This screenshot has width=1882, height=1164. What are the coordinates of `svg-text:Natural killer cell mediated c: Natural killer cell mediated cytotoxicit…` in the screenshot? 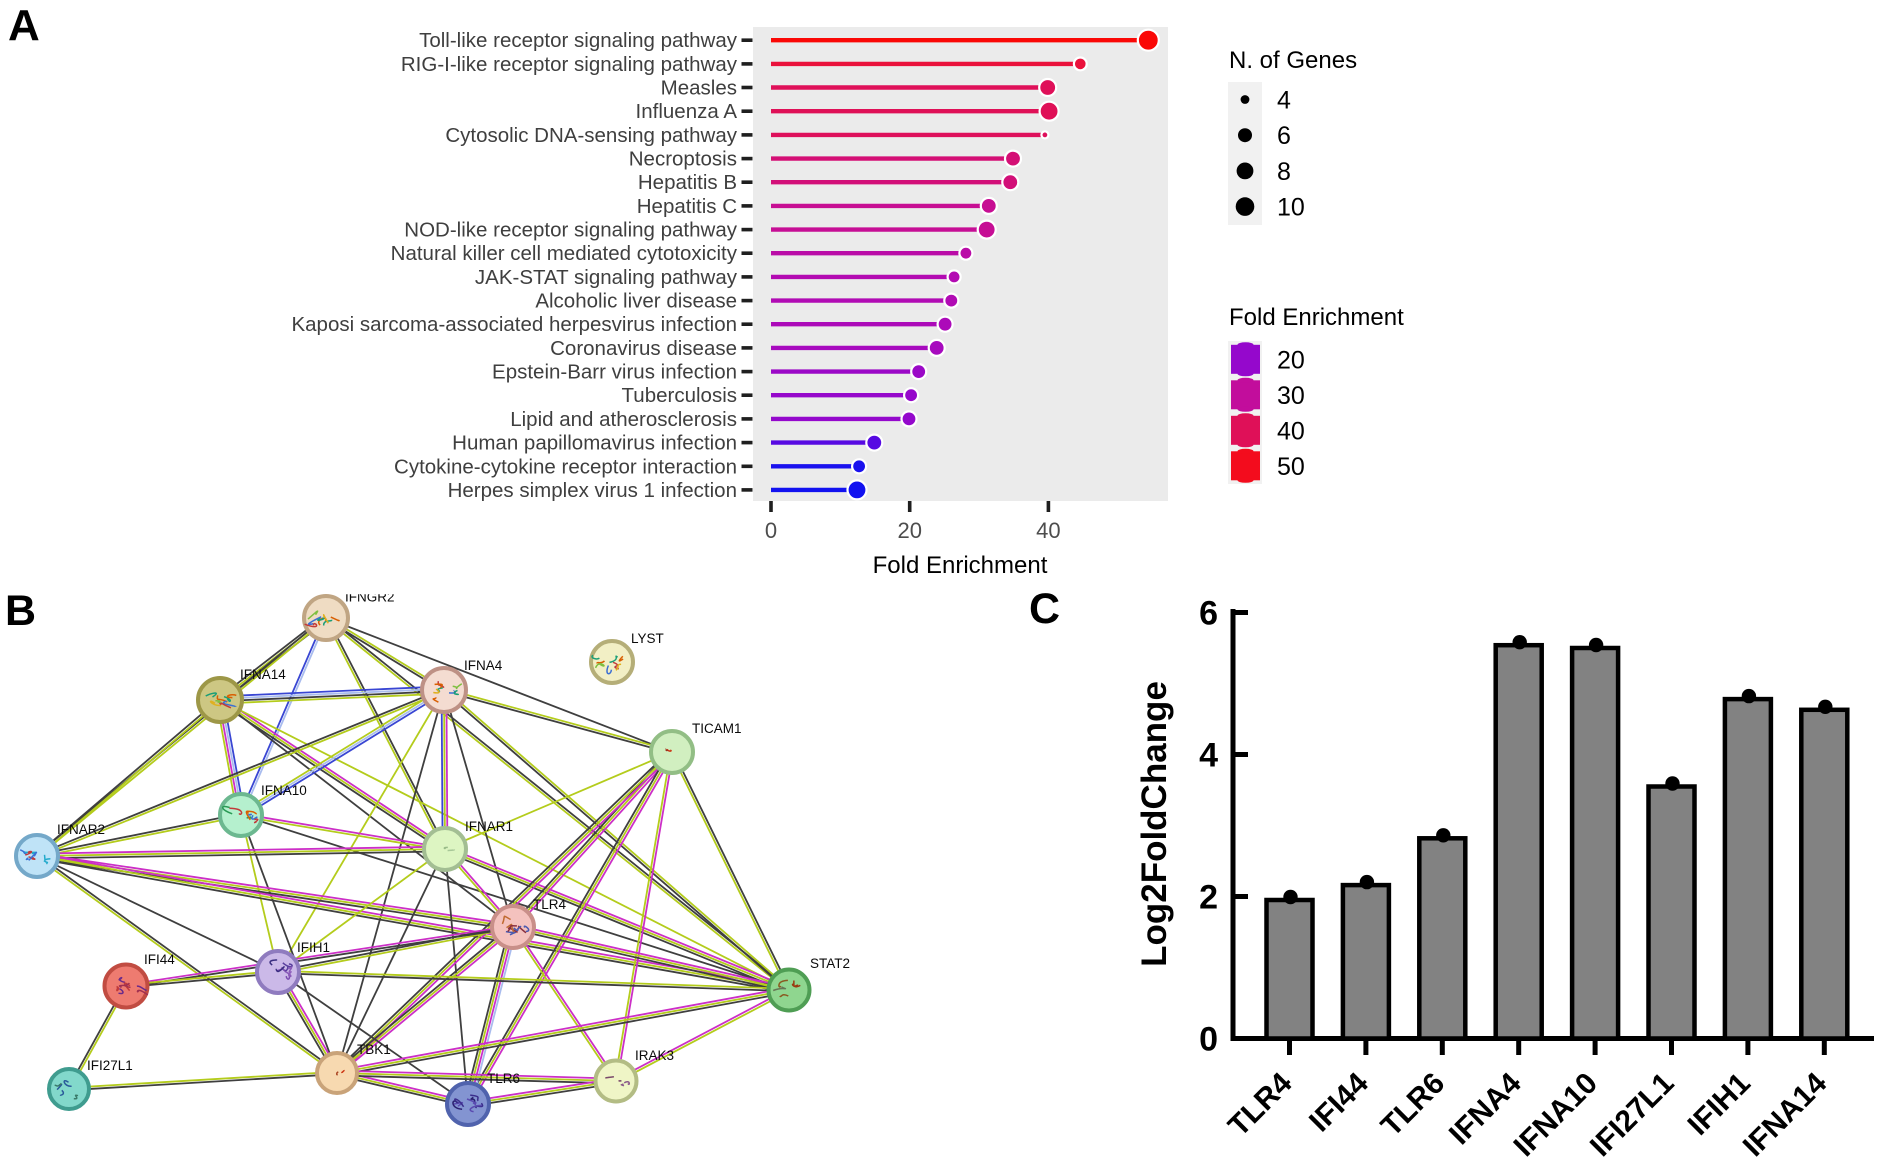 It's located at (564, 253).